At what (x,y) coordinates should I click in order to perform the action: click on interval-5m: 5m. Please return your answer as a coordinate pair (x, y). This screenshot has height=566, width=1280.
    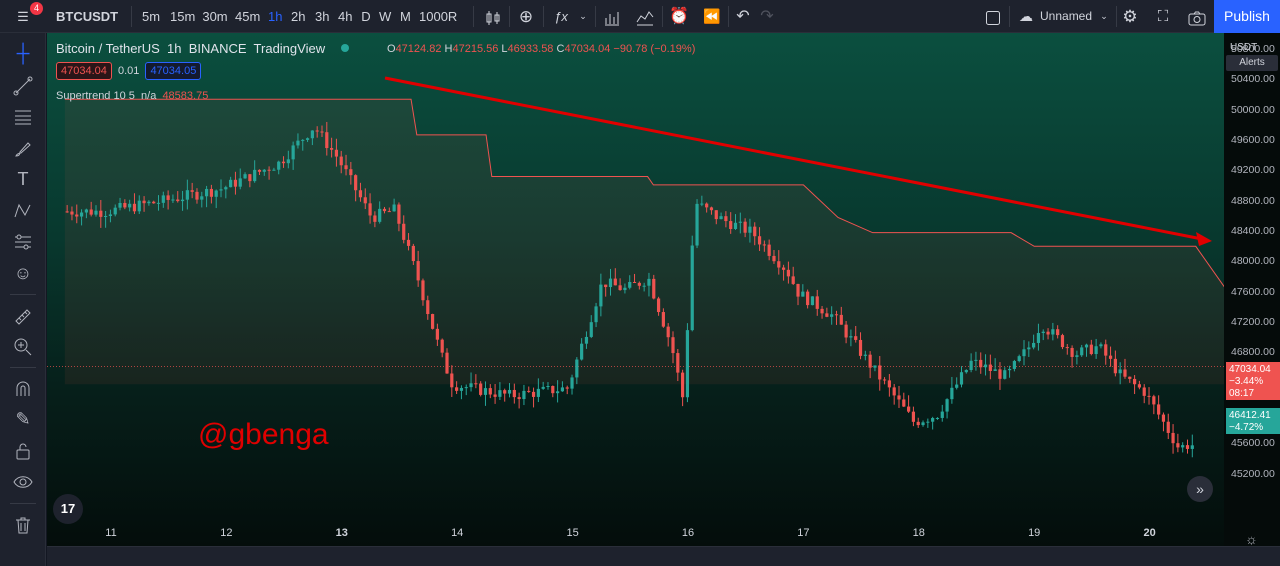
    Looking at the image, I should click on (151, 16).